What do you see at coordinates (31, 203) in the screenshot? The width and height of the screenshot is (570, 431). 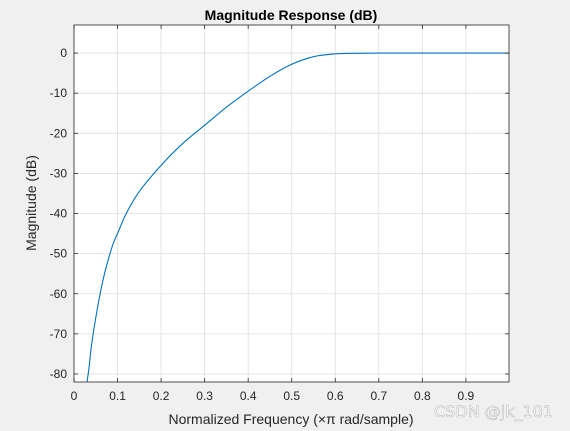 I see `y-axis-label: Magnitude (dB)` at bounding box center [31, 203].